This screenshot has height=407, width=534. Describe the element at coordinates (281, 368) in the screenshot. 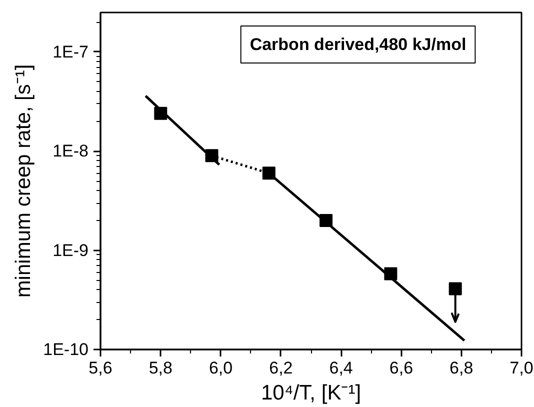

I see `x-tick-label: 6,2` at that location.